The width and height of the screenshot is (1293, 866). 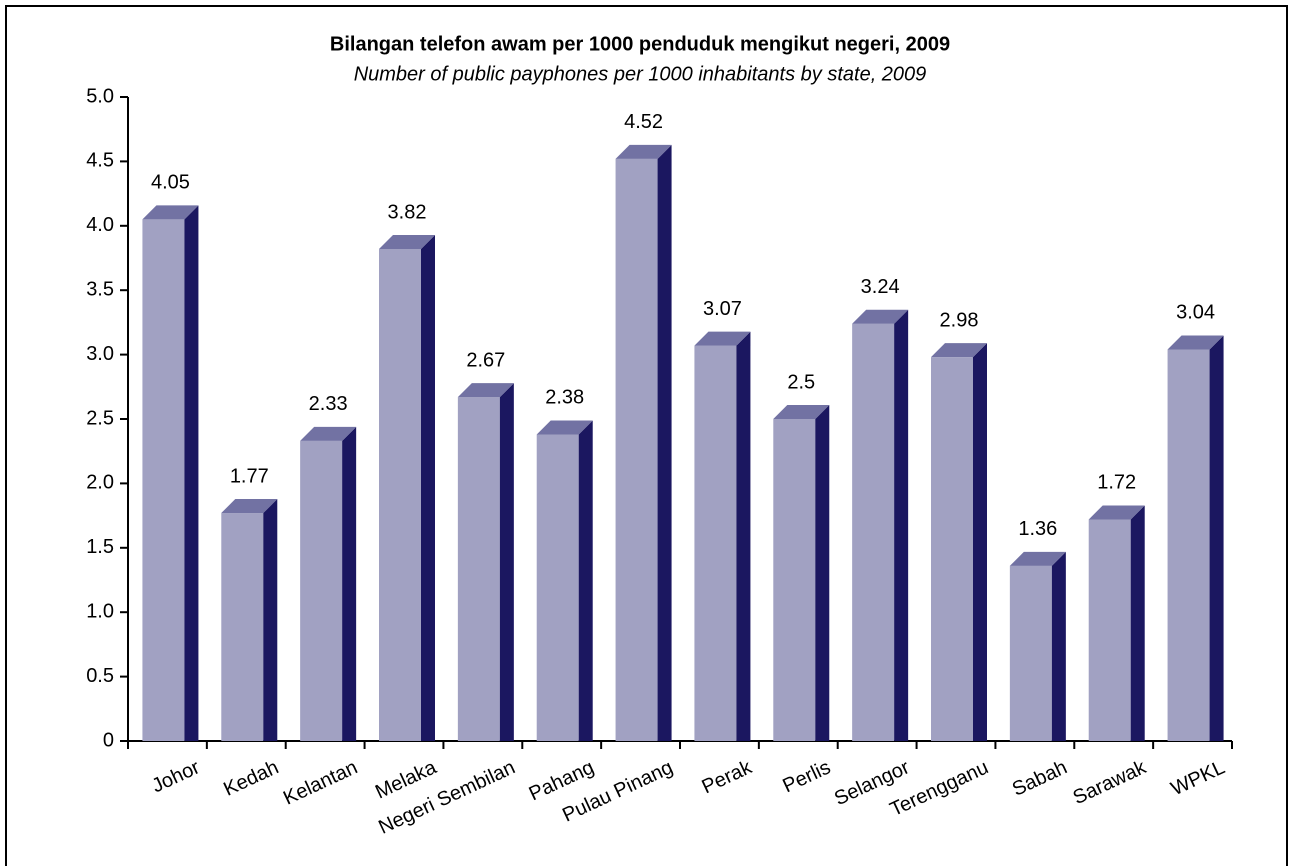 I want to click on value-label: 4.52, so click(x=643, y=122).